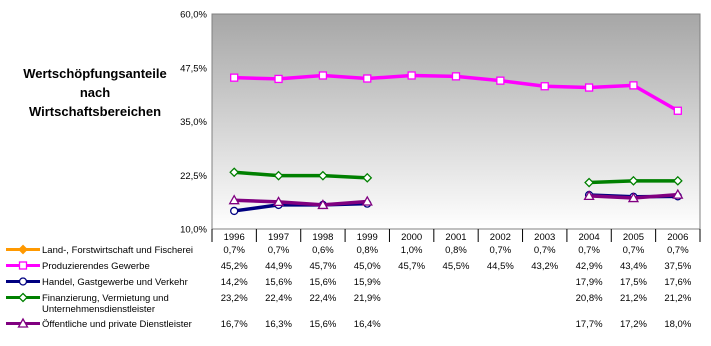  Describe the element at coordinates (234, 237) in the screenshot. I see `category-label: 1996` at that location.